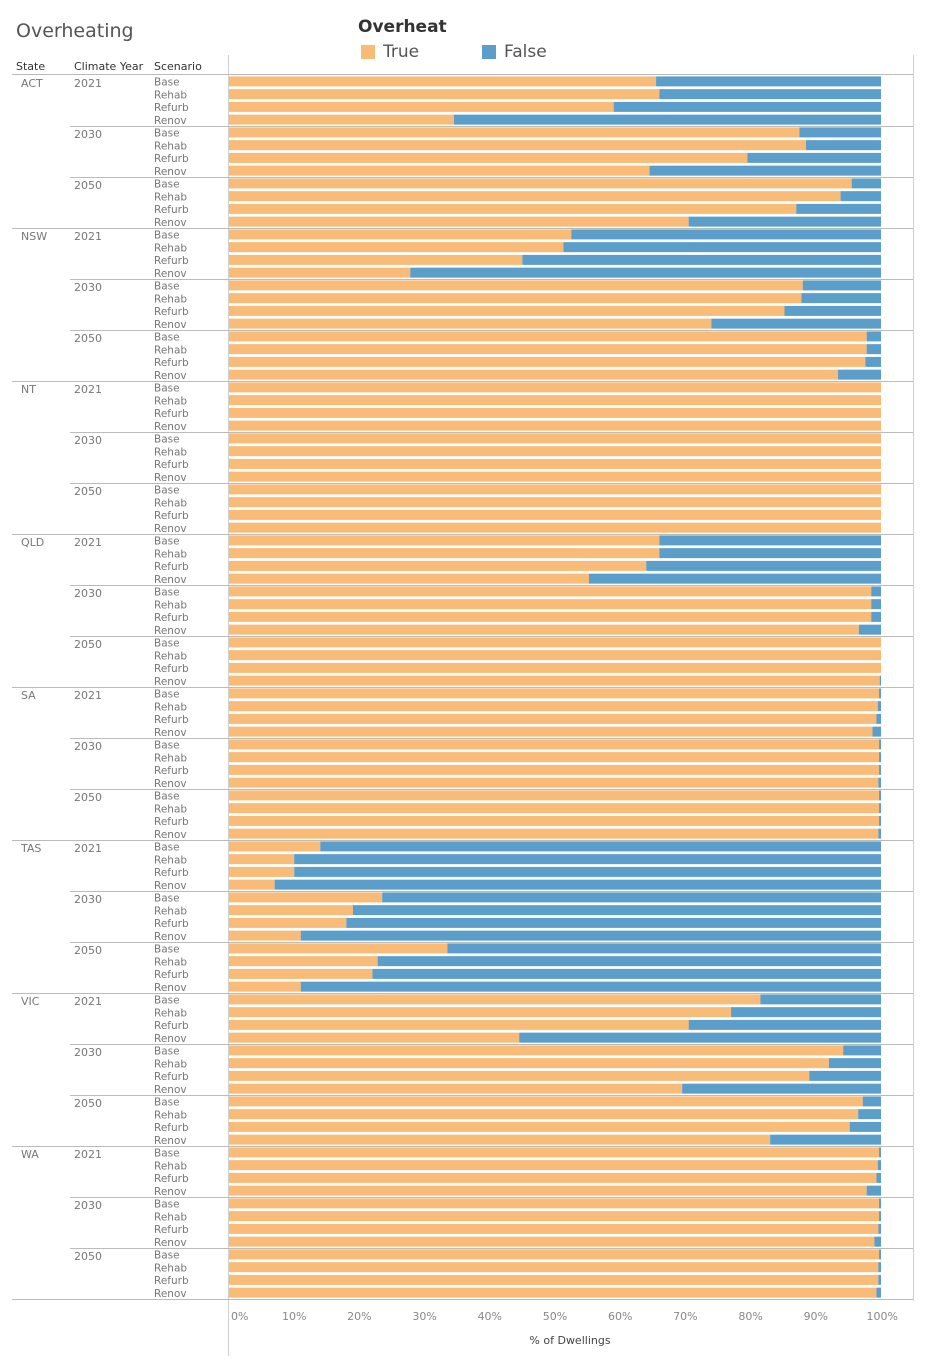 This screenshot has height=1369, width=927. I want to click on legend-title: Overheat, so click(402, 27).